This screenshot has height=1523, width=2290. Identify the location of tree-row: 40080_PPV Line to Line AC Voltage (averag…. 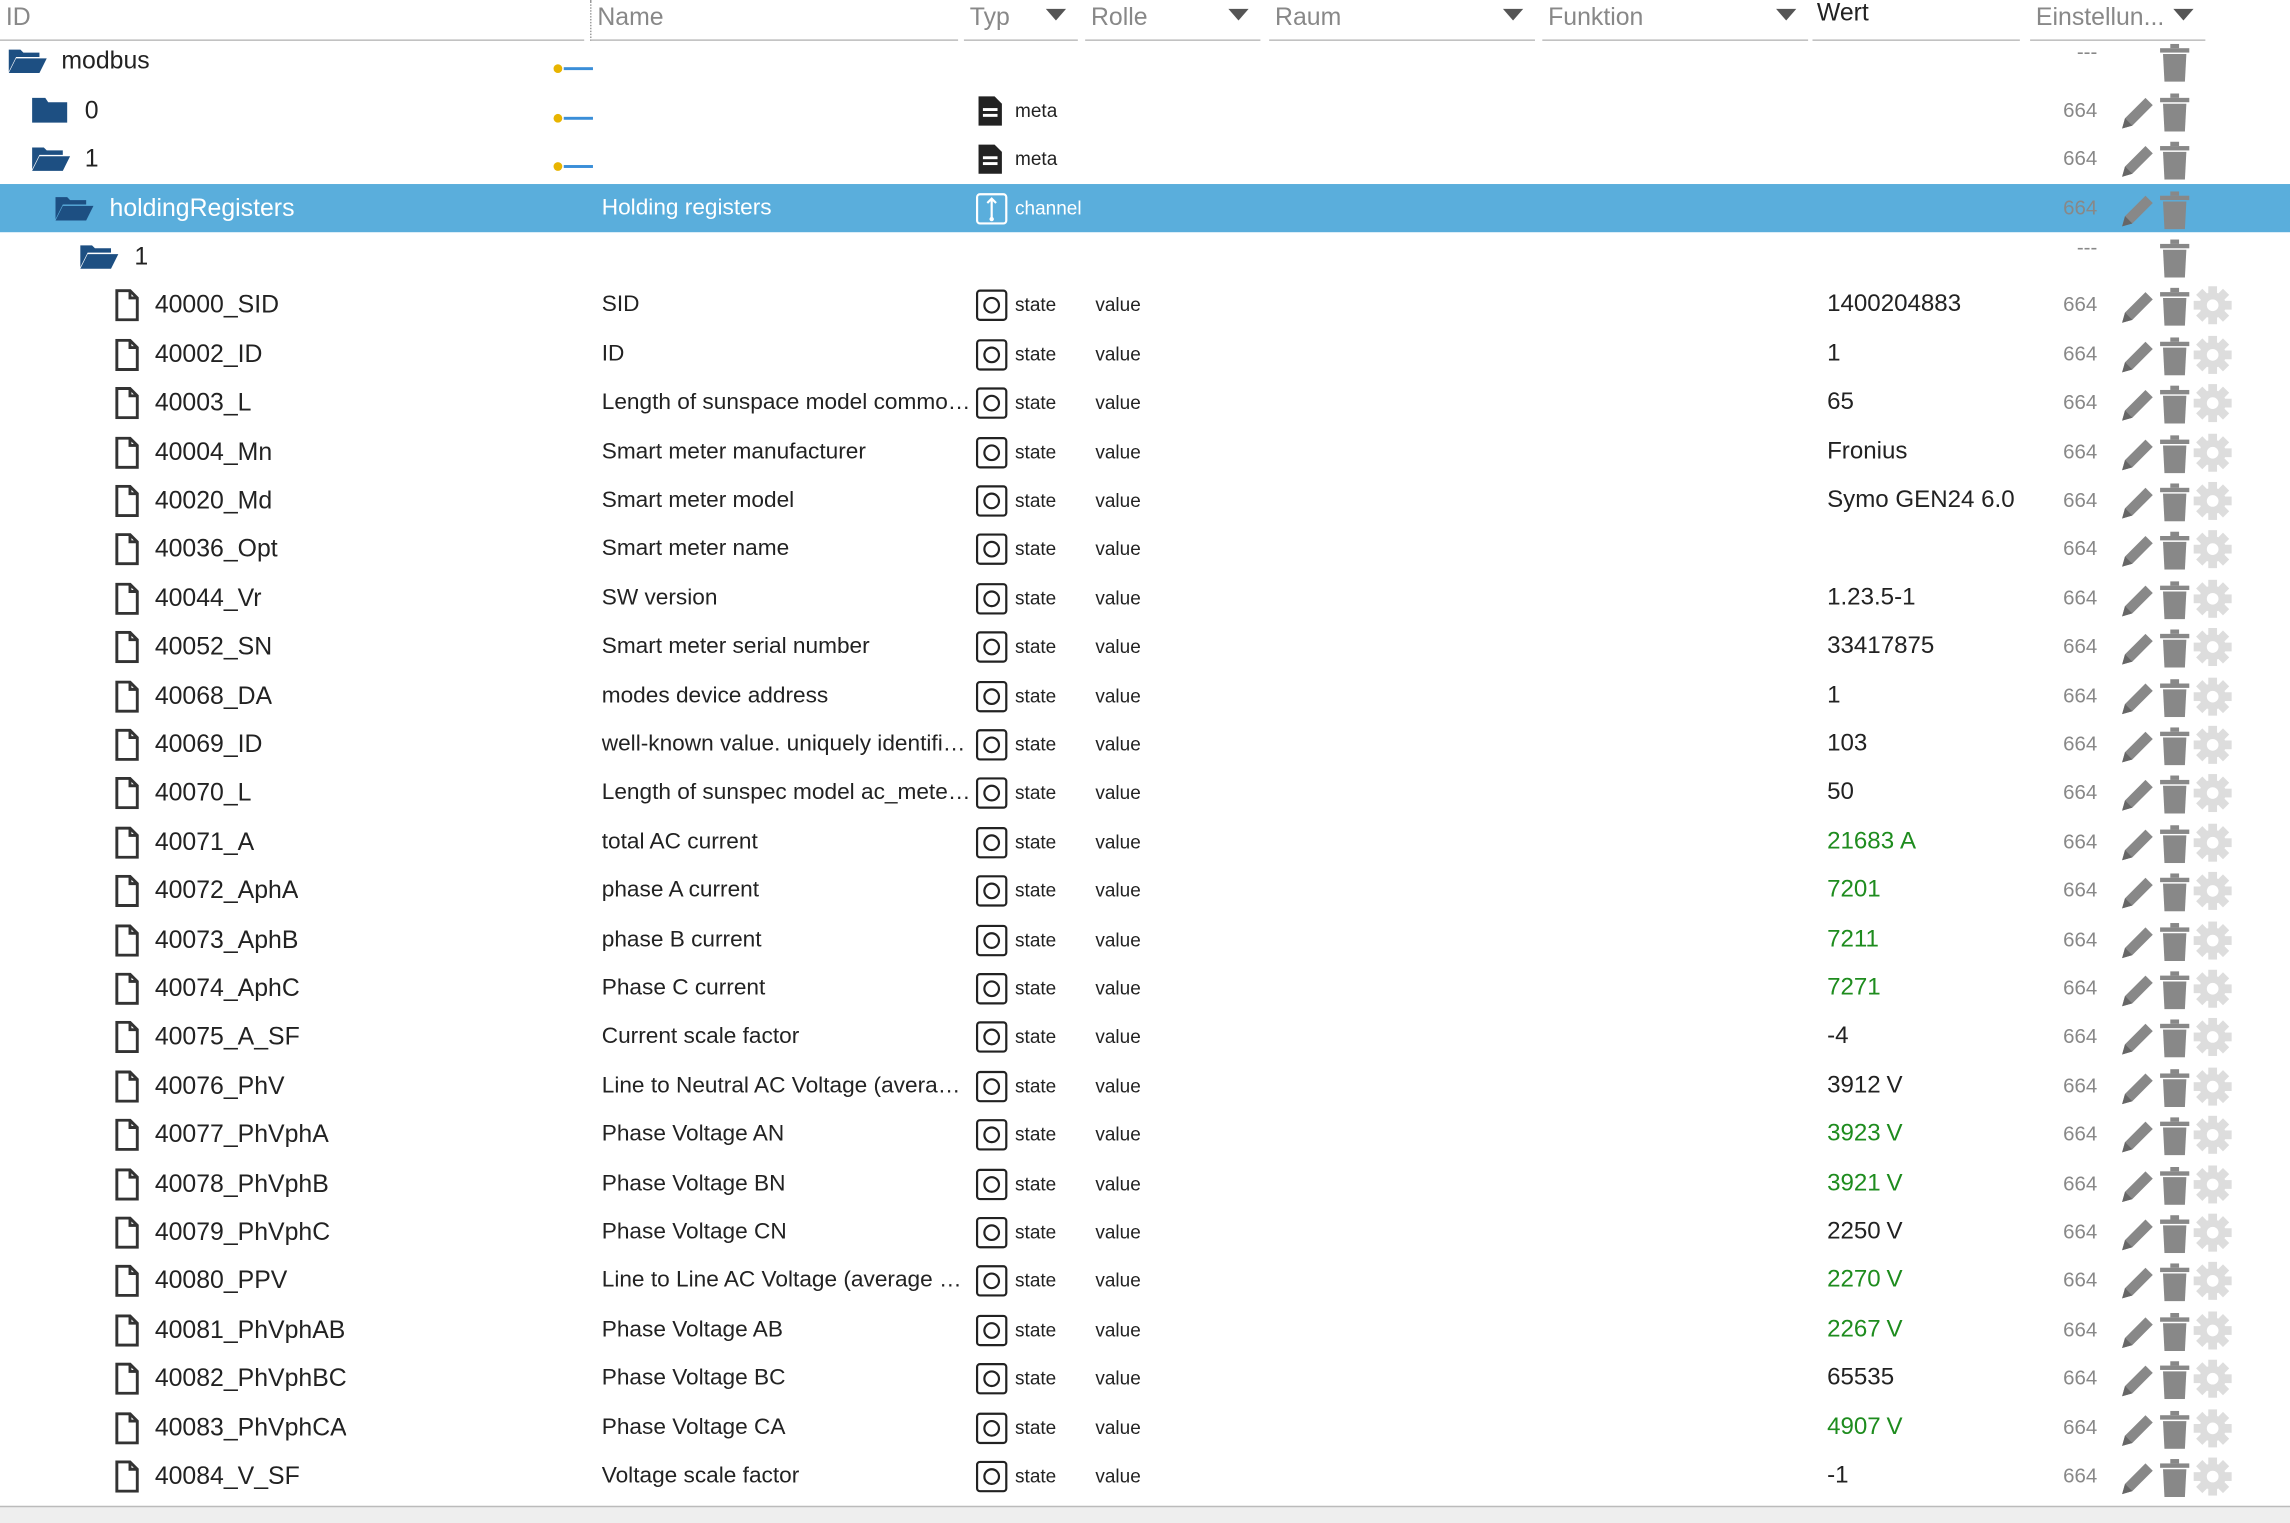
(1145, 1280).